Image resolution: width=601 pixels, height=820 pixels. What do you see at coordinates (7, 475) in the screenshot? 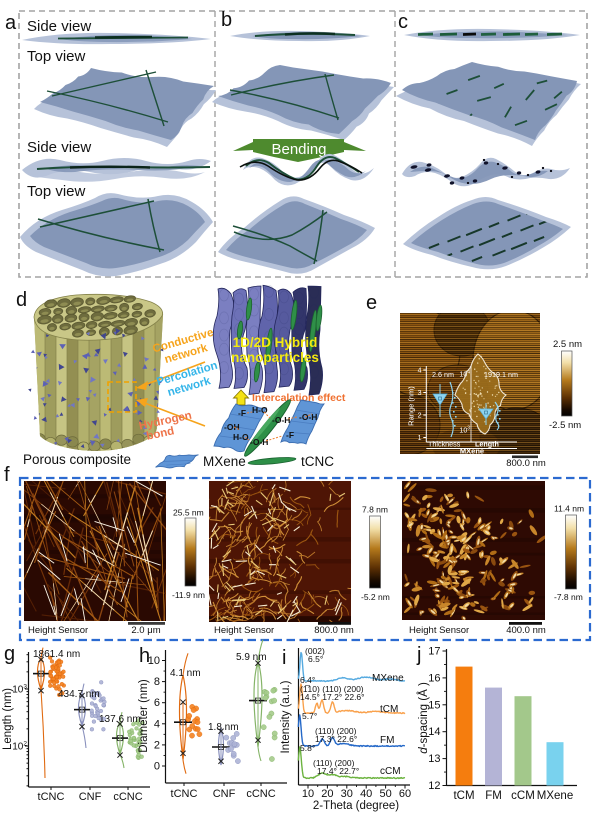
I see `svg-text: f` at bounding box center [7, 475].